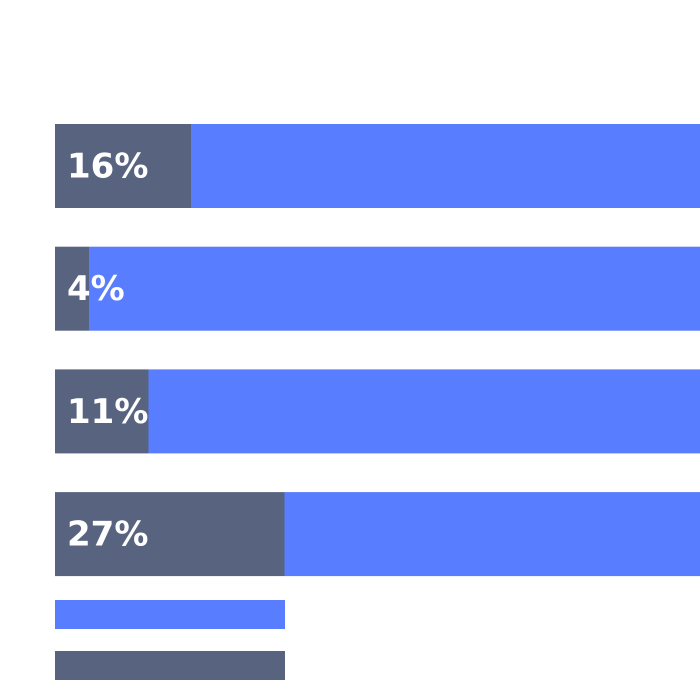 This screenshot has height=700, width=700. Describe the element at coordinates (107, 167) in the screenshot. I see `value-label: 16%` at that location.